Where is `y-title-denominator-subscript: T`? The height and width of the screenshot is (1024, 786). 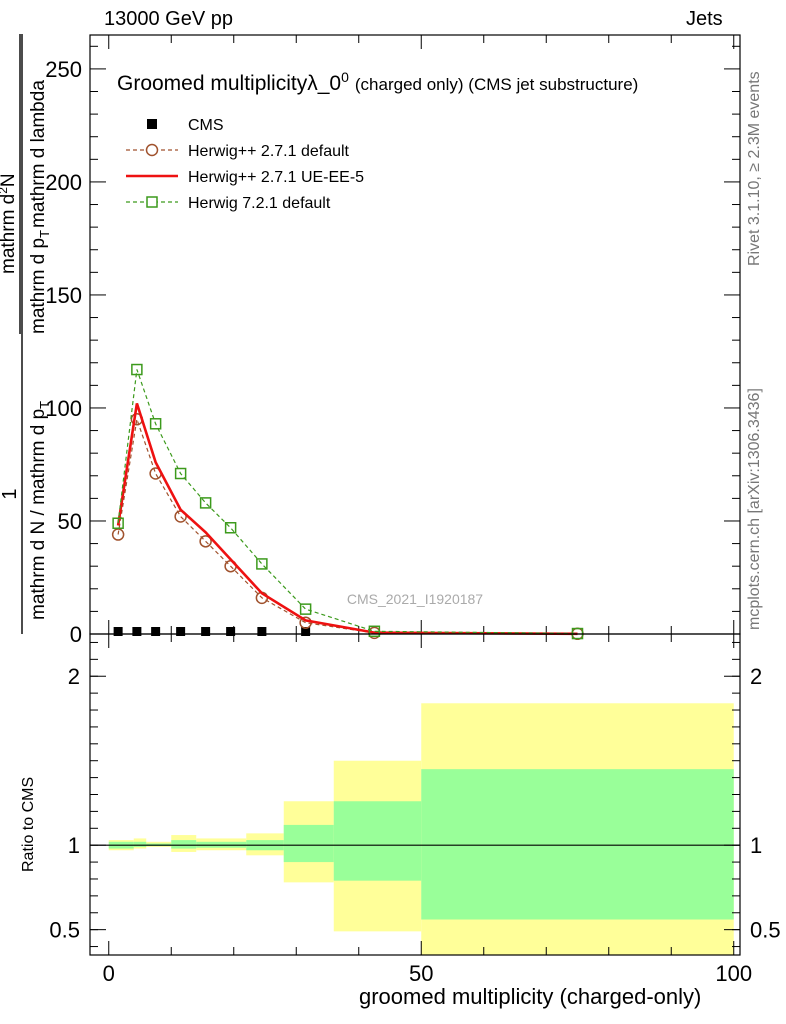
y-title-denominator-subscript: T is located at coordinates (44, 405).